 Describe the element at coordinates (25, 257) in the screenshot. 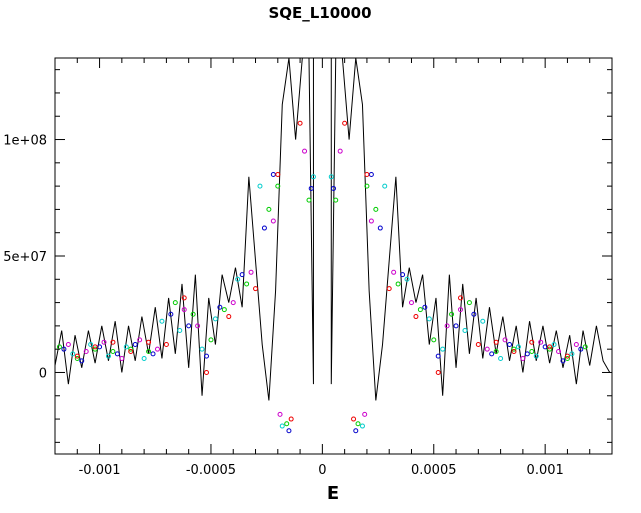

I see `y-tick-label: 5e+07` at that location.